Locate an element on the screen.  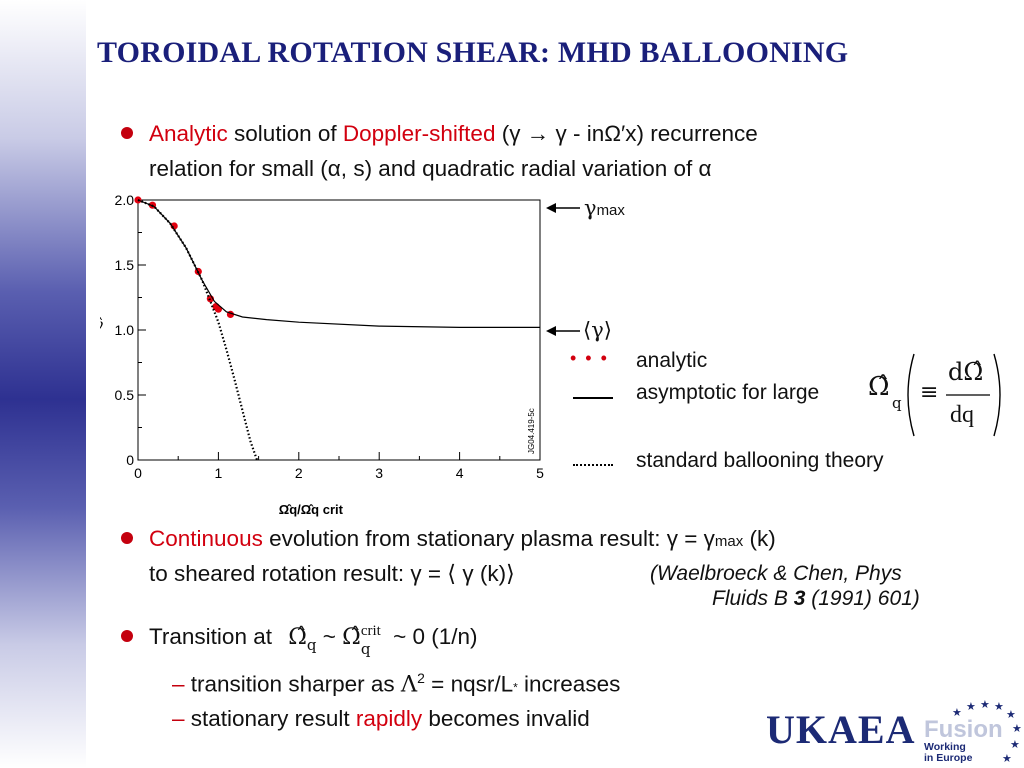
side-gradient-band is located at coordinates (43, 384).